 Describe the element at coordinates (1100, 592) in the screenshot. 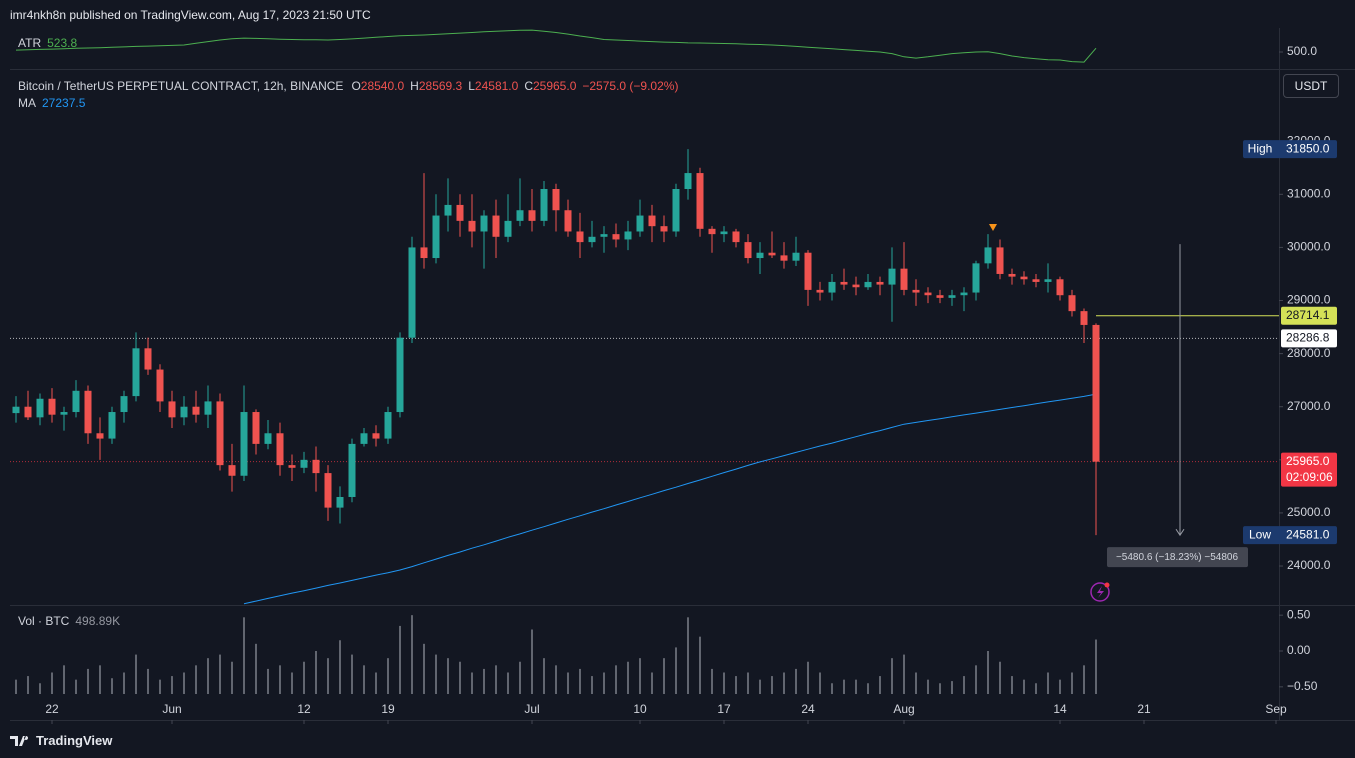

I see `alert-icon` at that location.